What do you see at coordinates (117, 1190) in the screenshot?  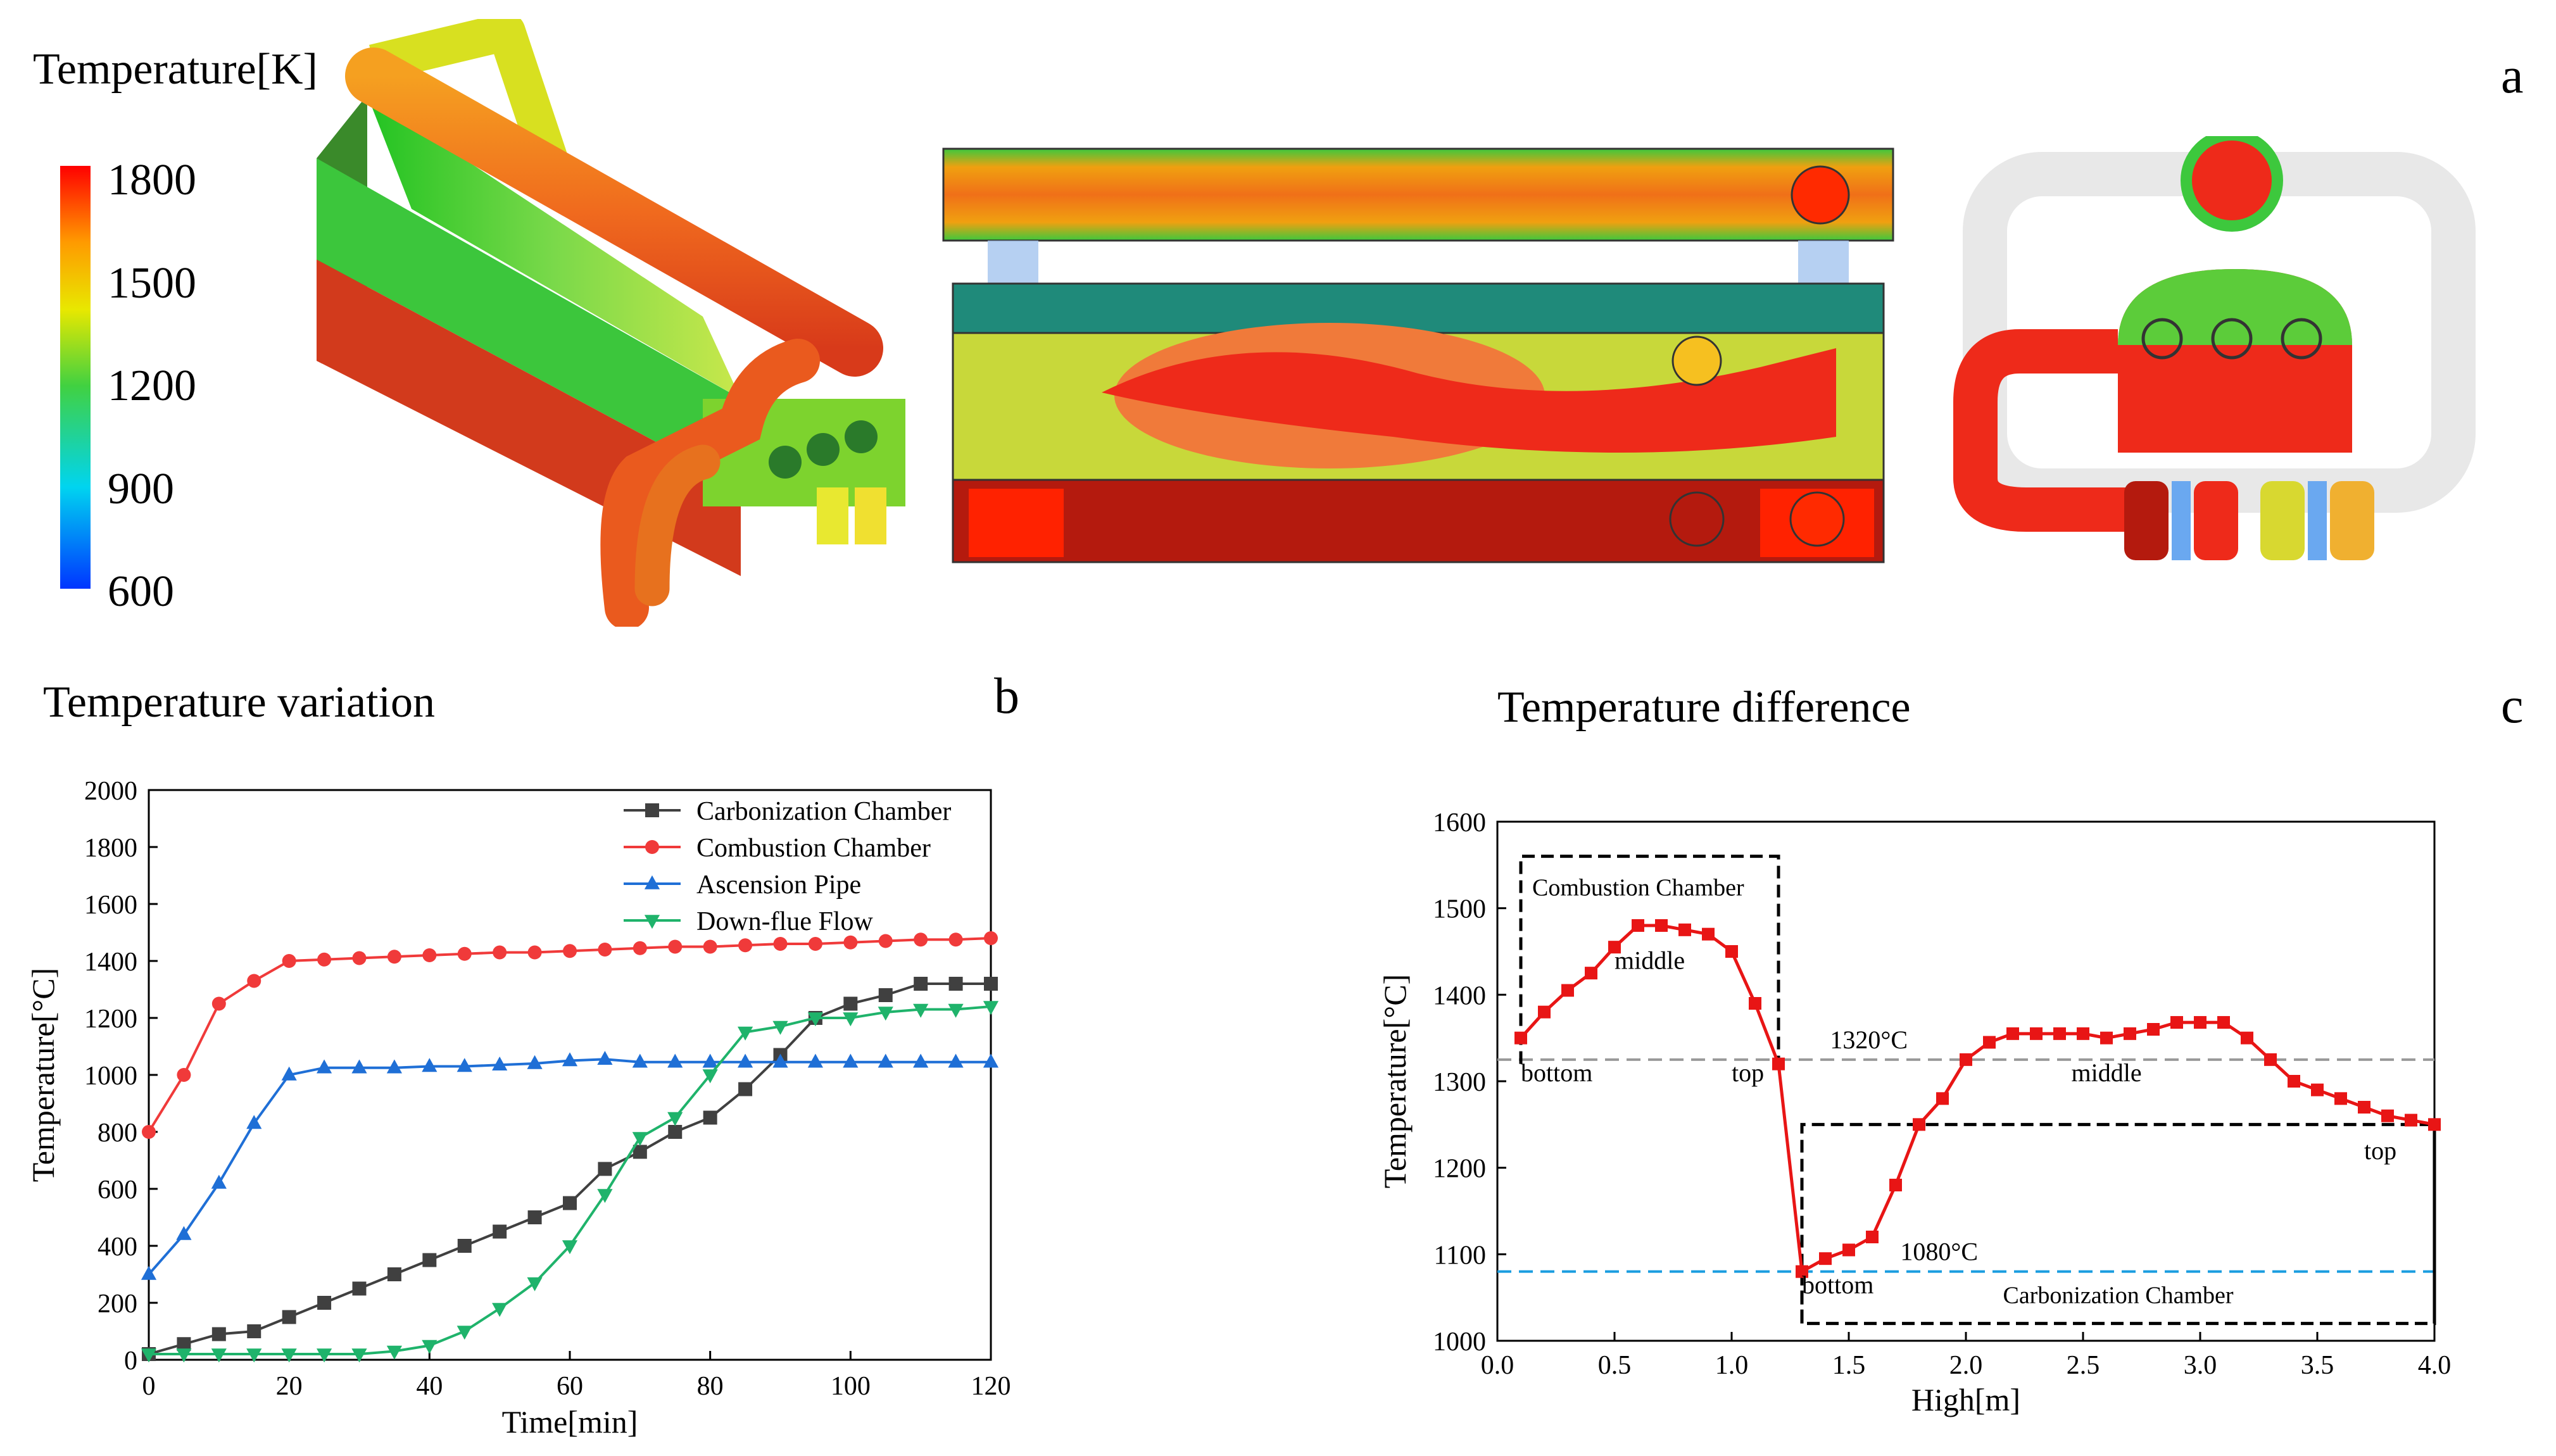 I see `y-tick-label: 600` at bounding box center [117, 1190].